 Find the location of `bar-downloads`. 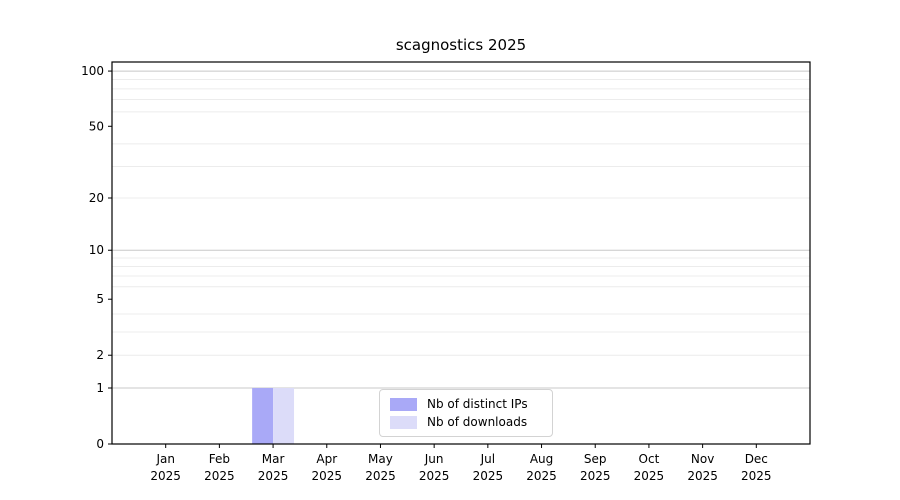

bar-downloads is located at coordinates (284, 415).